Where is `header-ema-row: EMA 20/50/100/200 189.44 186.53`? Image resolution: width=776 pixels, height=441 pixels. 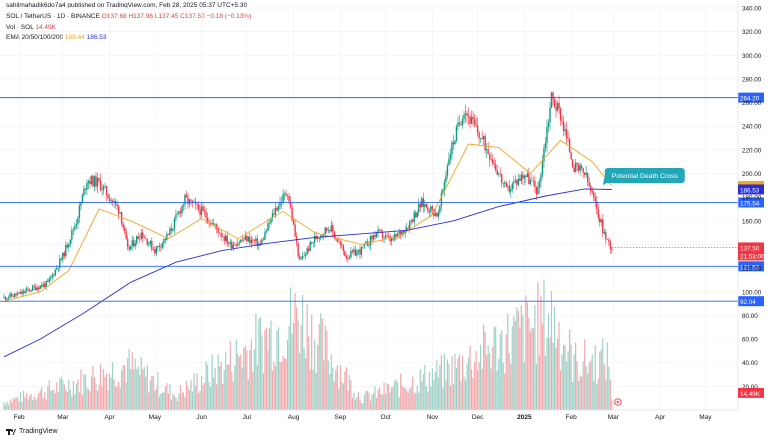 header-ema-row: EMA 20/50/100/200 189.44 186.53 is located at coordinates (56, 37).